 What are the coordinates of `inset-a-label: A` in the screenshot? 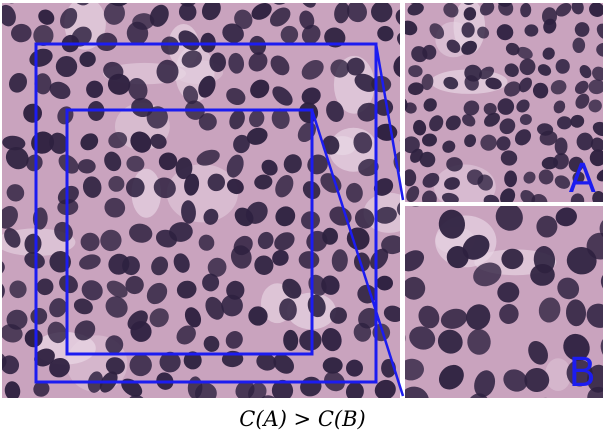 It's located at (582, 179).